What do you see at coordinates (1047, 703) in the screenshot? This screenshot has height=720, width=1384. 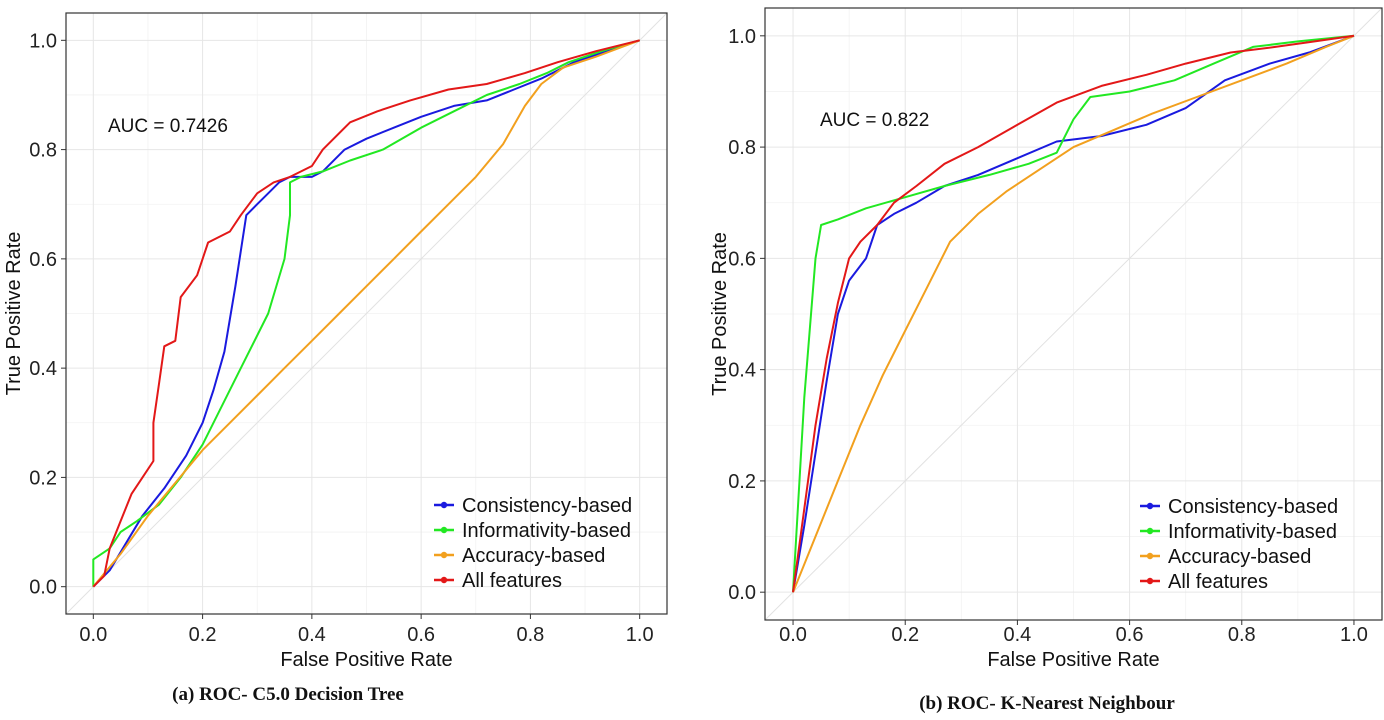 I see `figure-caption: (b) ROC- K-Nearest Neighbour` at bounding box center [1047, 703].